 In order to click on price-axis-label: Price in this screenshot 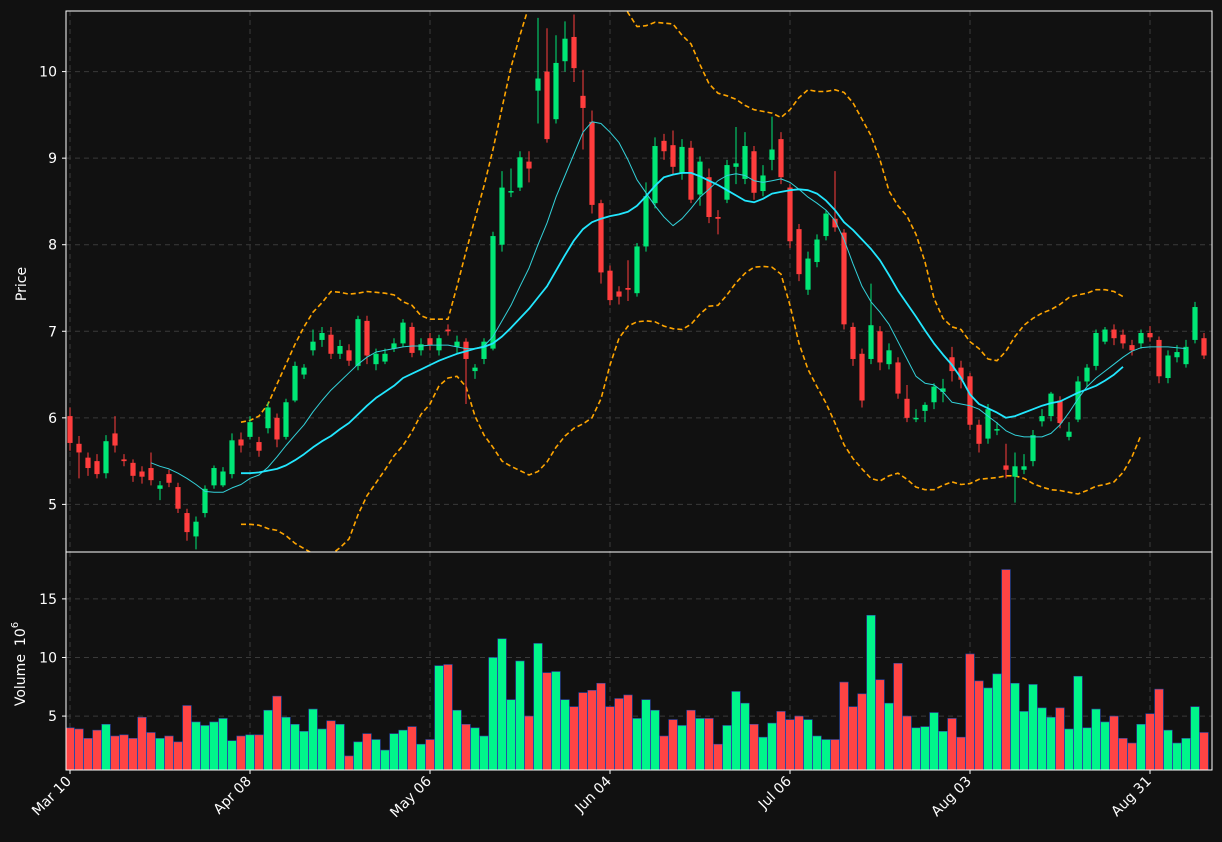, I will do `click(22, 284)`.